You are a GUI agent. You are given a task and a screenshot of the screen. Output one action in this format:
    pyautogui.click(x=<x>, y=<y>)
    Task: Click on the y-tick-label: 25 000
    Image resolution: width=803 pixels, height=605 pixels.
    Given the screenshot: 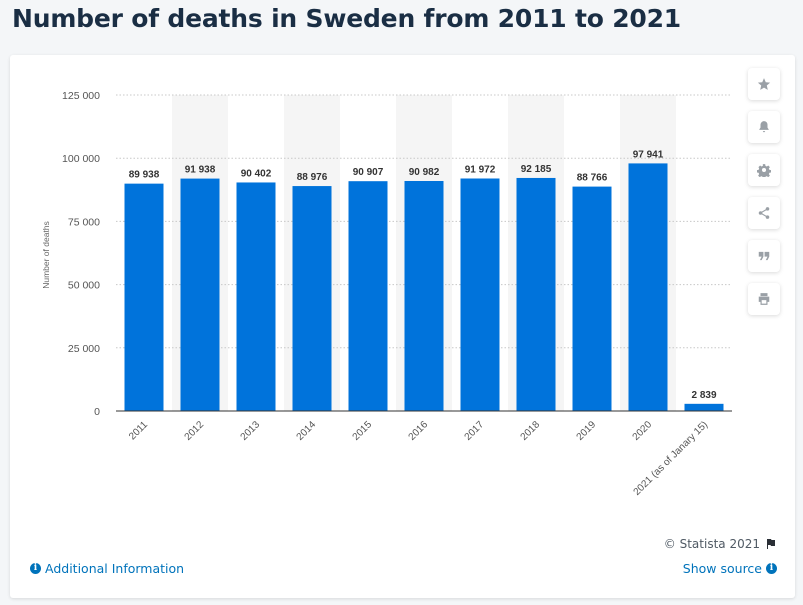 What is the action you would take?
    pyautogui.click(x=84, y=349)
    